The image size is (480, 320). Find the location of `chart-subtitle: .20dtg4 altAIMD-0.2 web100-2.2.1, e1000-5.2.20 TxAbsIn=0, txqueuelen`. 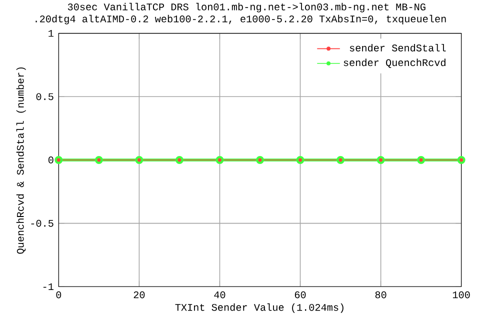

chart-subtitle: .20dtg4 altAIMD-0.2 web100-2.2.1, e1000-5.2.20 TxAbsIn=0, txqueuelen is located at coordinates (241, 19).